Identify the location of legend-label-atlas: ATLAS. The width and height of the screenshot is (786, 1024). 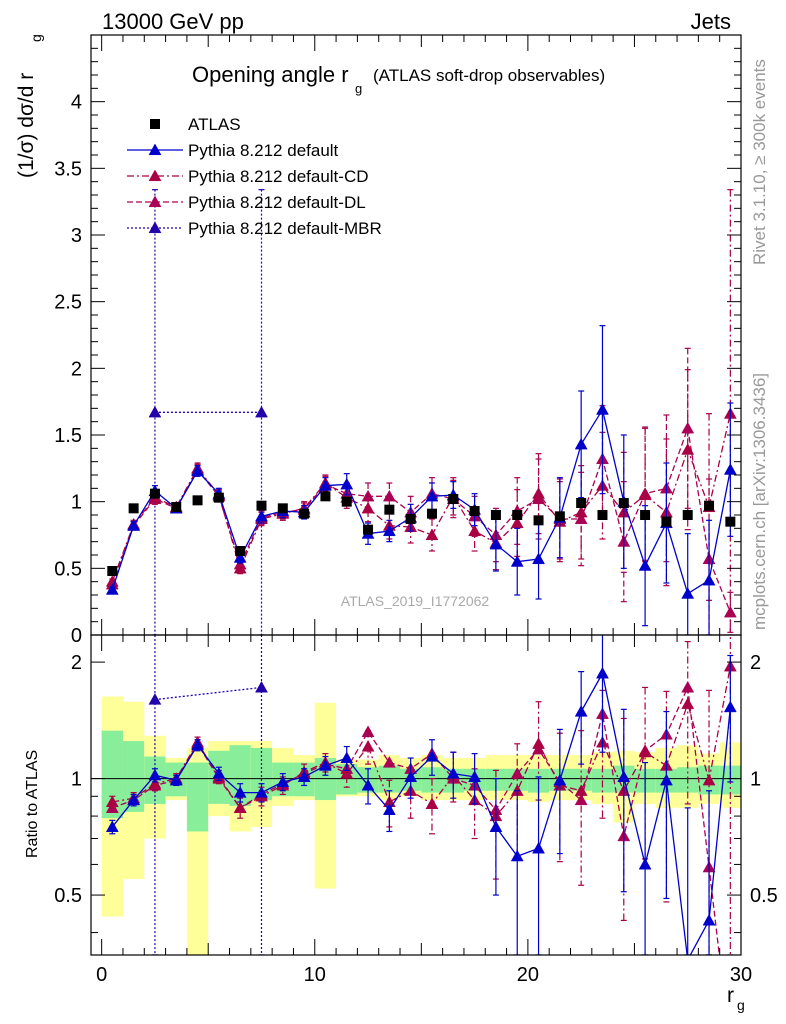
(214, 124).